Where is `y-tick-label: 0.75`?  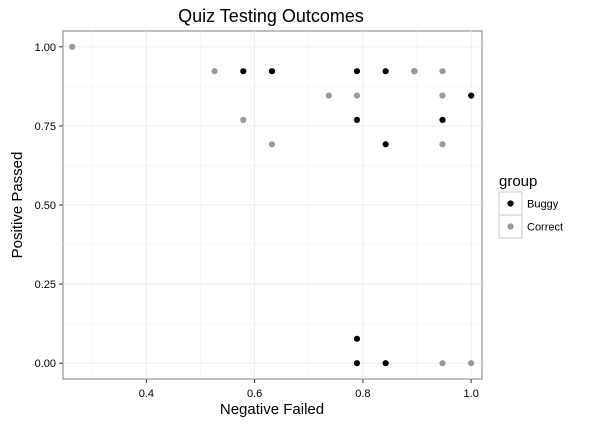
y-tick-label: 0.75 is located at coordinates (45, 127).